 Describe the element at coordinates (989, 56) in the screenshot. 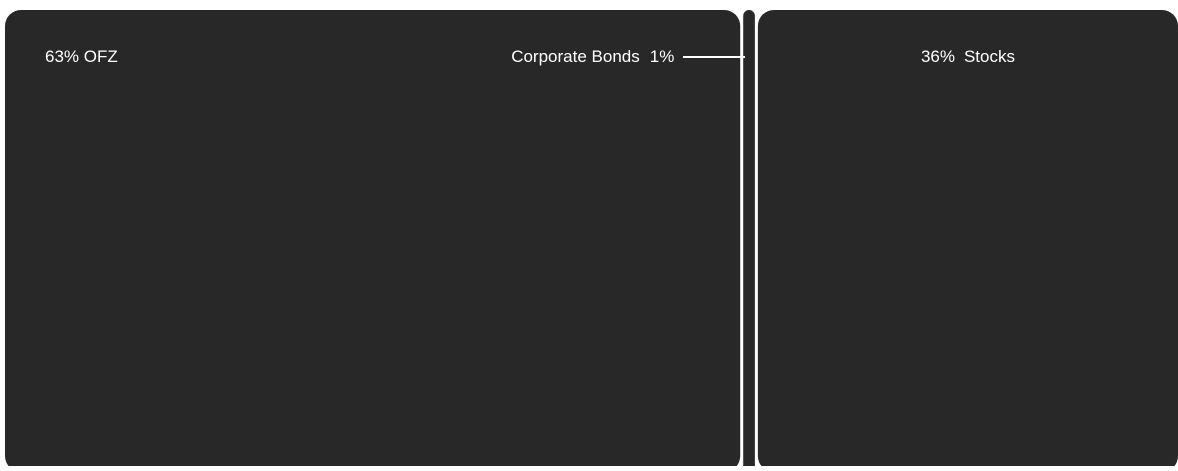

I see `stocks-name: Stocks` at that location.